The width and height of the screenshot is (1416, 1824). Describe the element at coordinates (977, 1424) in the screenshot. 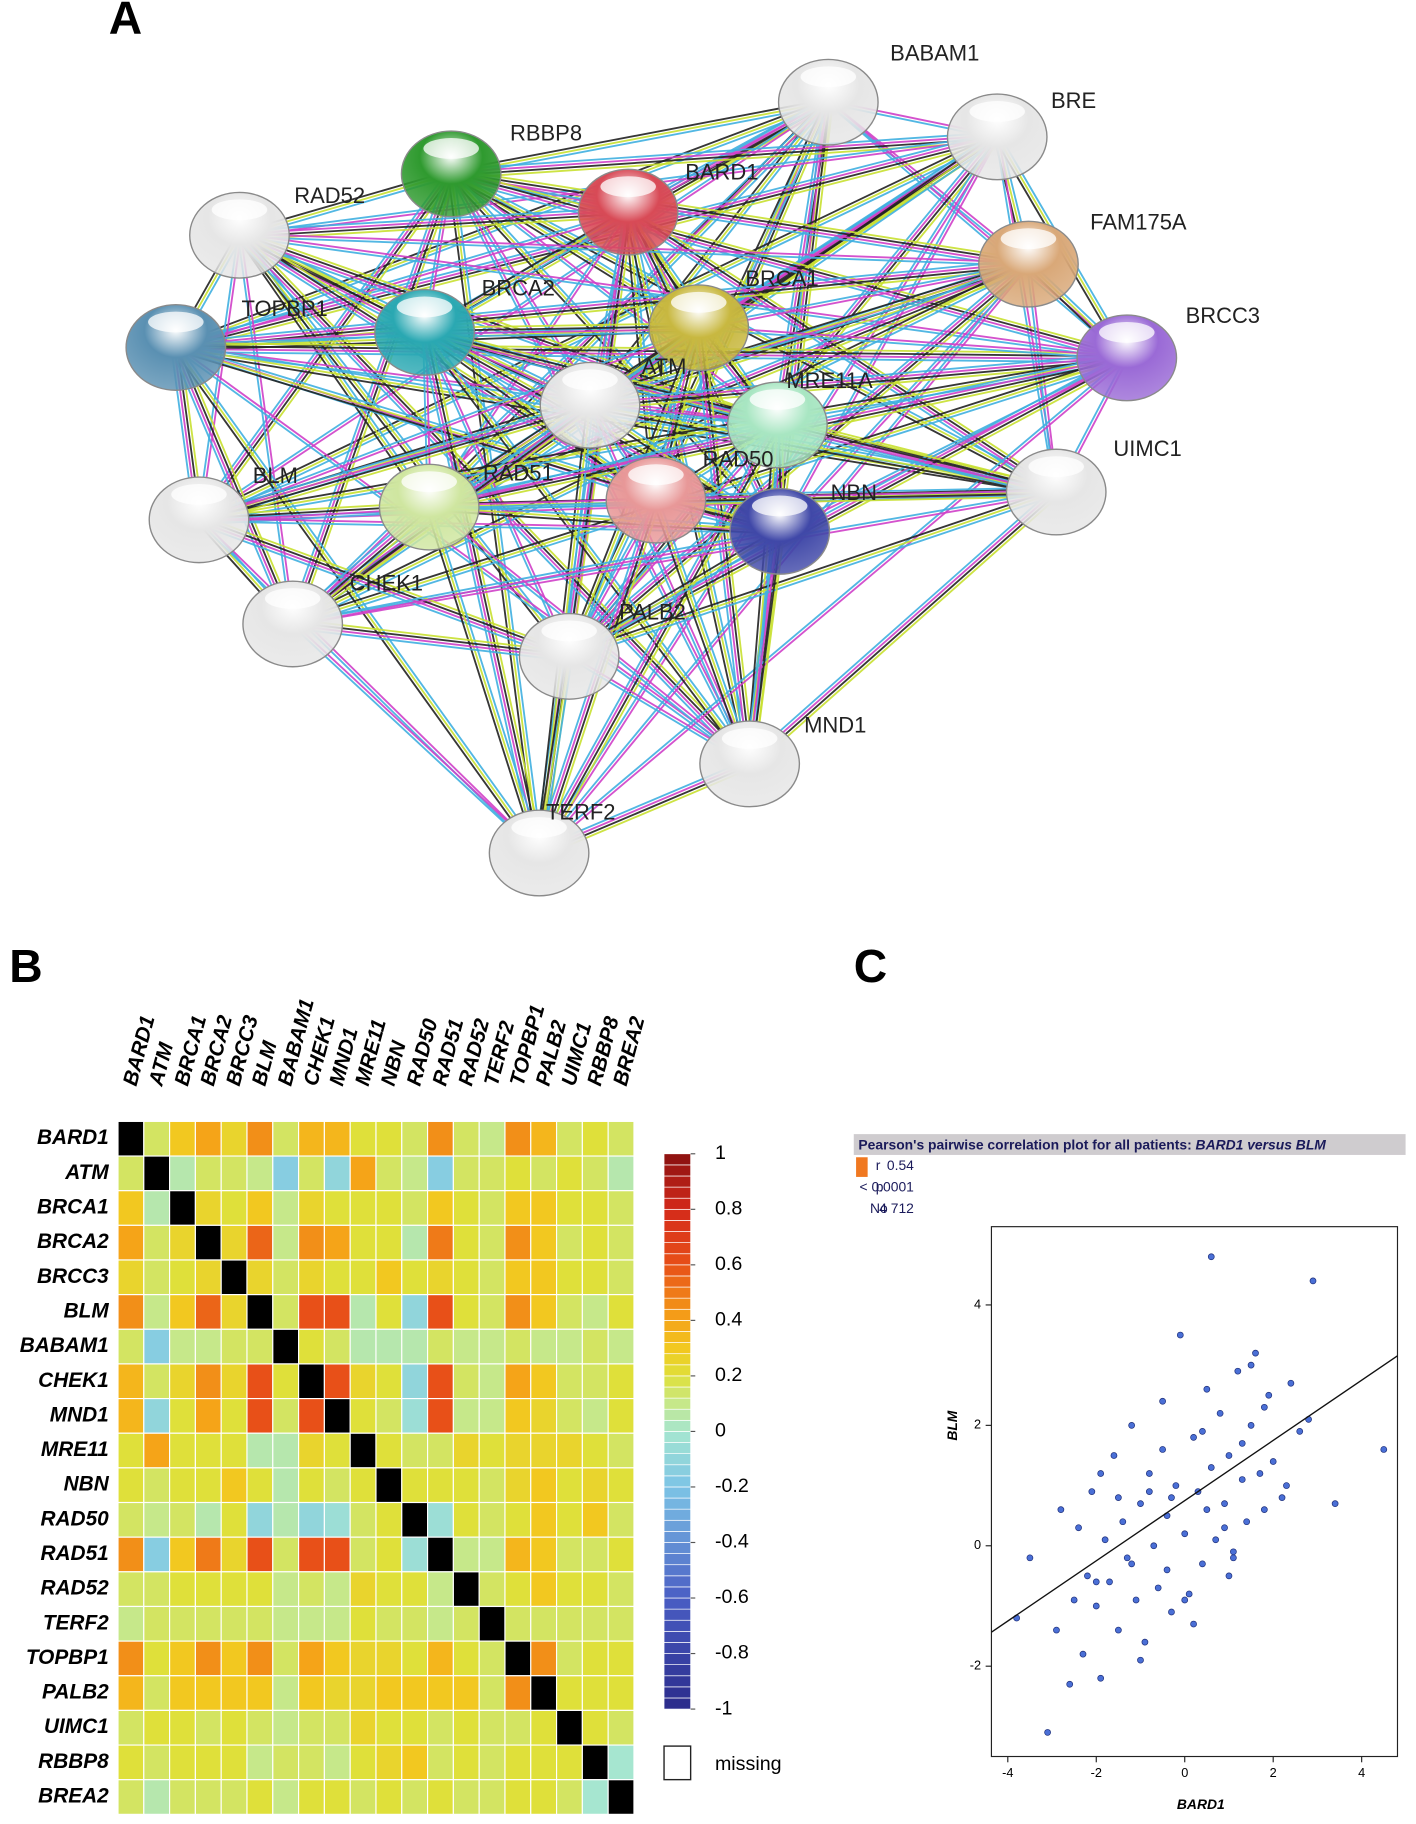

I see `y-tick-label: 2` at that location.